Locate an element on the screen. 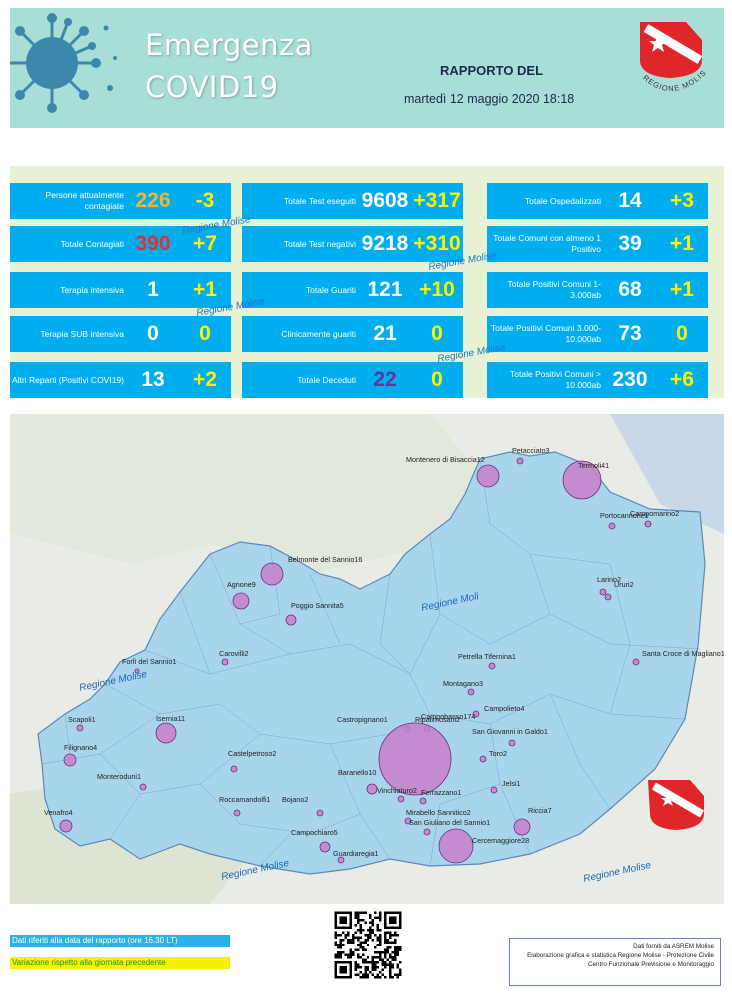 The height and width of the screenshot is (993, 732). town-label: Monteroduni1 is located at coordinates (119, 776).